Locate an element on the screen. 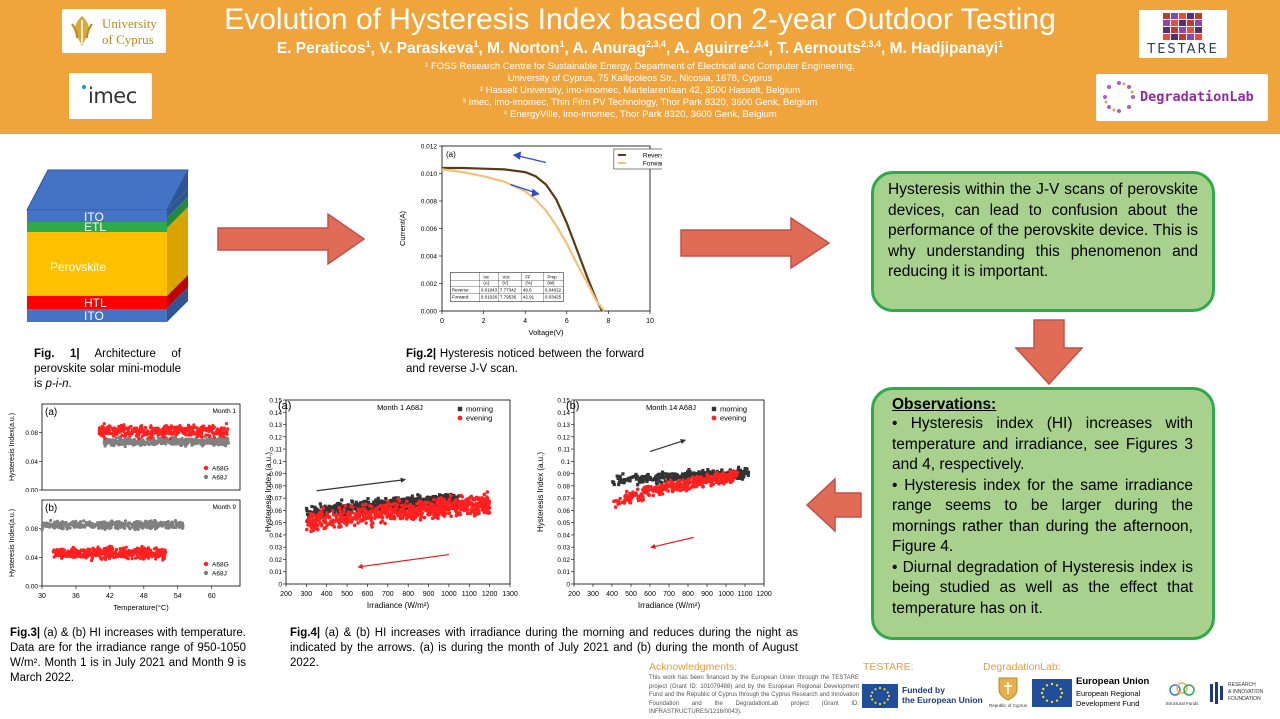 This screenshot has width=1280, height=719. etl-layer is located at coordinates (97, 227).